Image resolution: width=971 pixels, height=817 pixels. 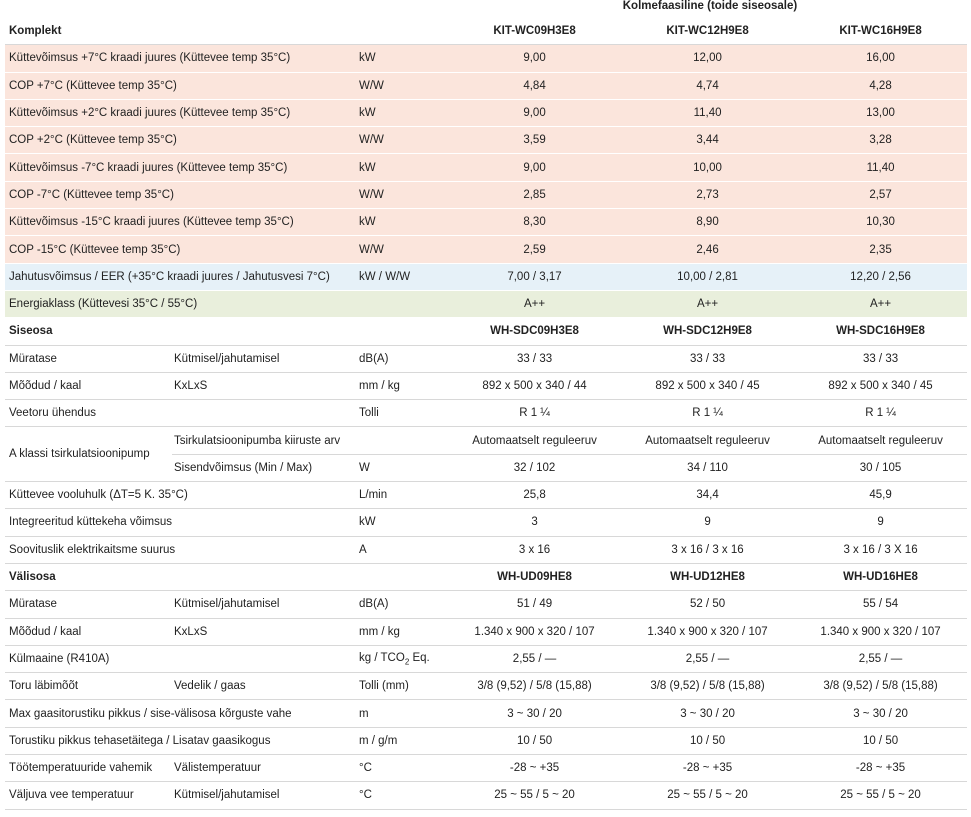 What do you see at coordinates (535, 550) in the screenshot?
I see `cell-value: 3 x 16` at bounding box center [535, 550].